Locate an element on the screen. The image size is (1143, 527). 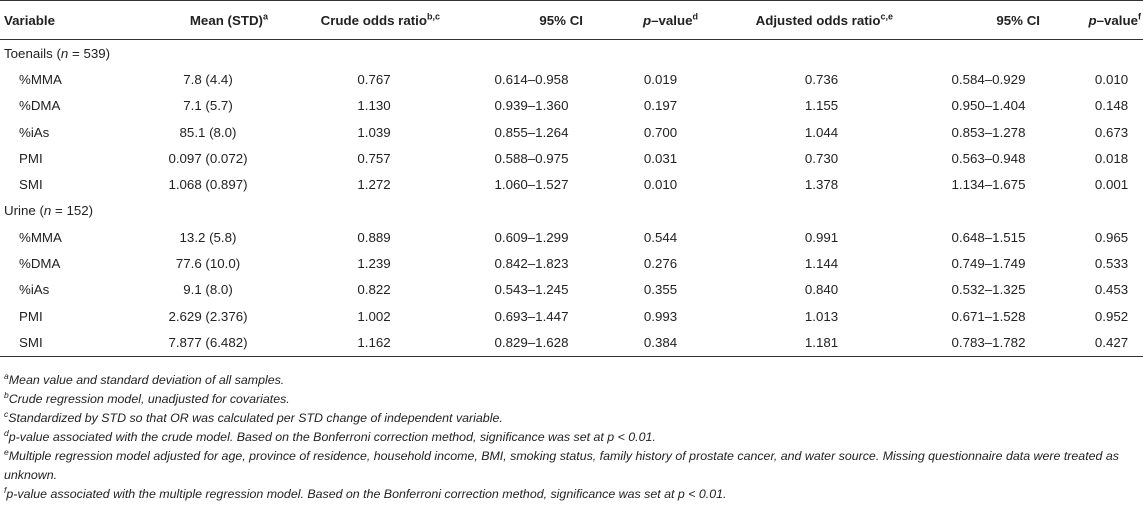
section-urine: Urine (n = 152) is located at coordinates (571, 211).